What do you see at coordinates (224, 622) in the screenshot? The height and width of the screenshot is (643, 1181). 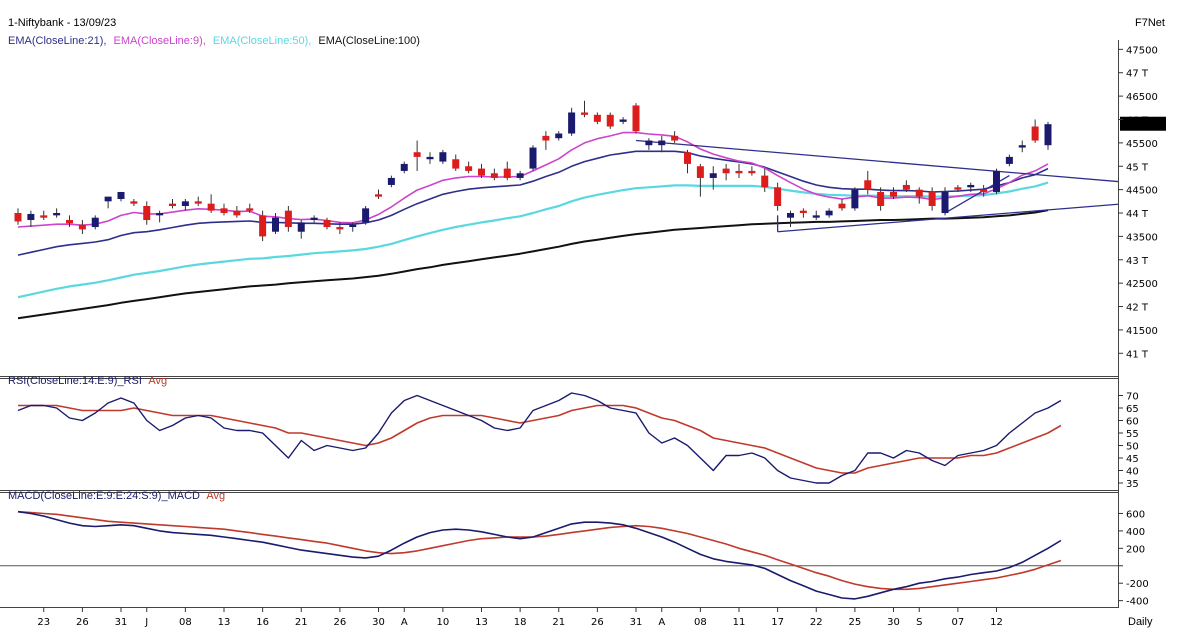 I see `x-tick-label: 13` at bounding box center [224, 622].